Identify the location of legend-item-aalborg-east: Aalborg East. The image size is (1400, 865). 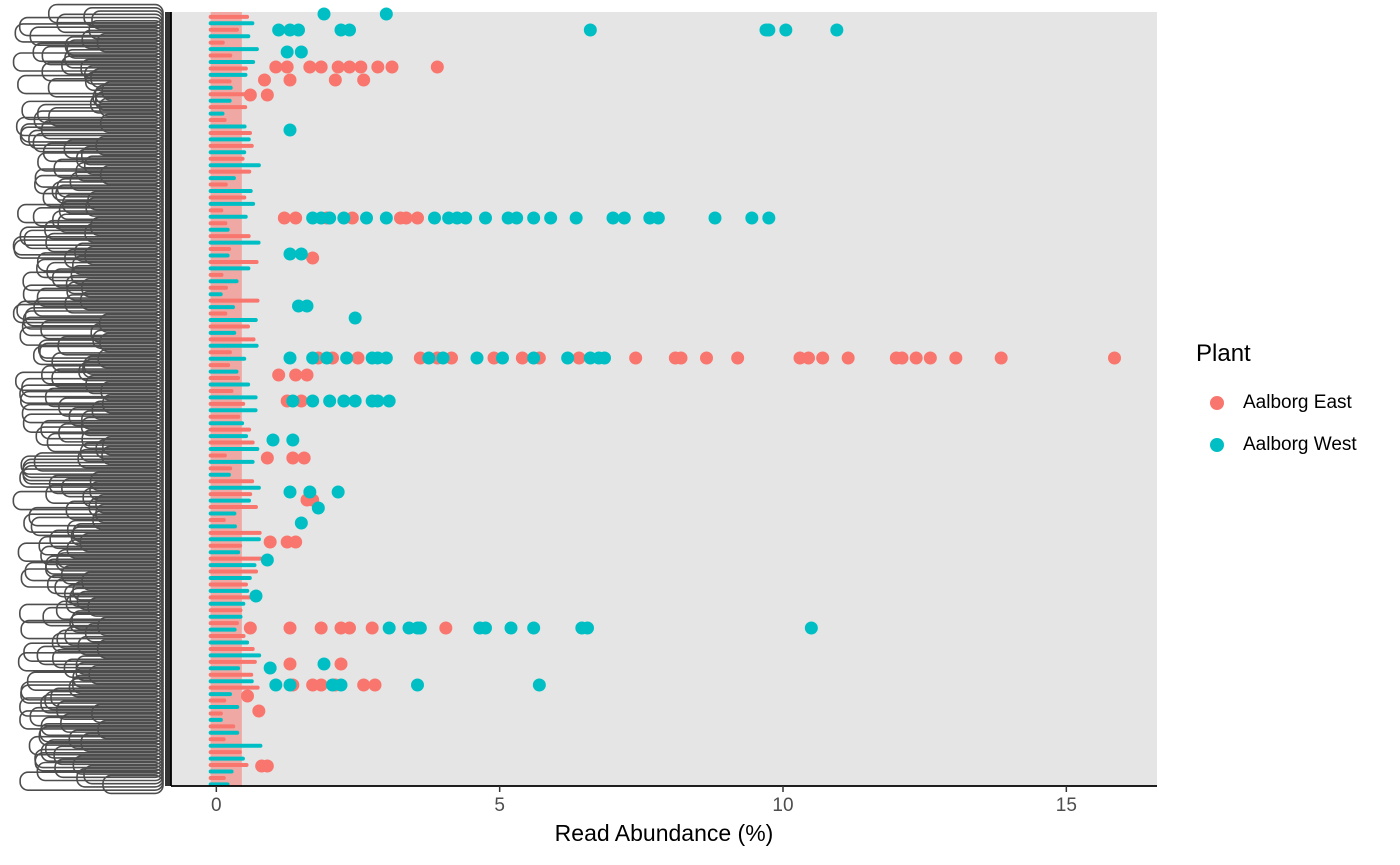
(1296, 403).